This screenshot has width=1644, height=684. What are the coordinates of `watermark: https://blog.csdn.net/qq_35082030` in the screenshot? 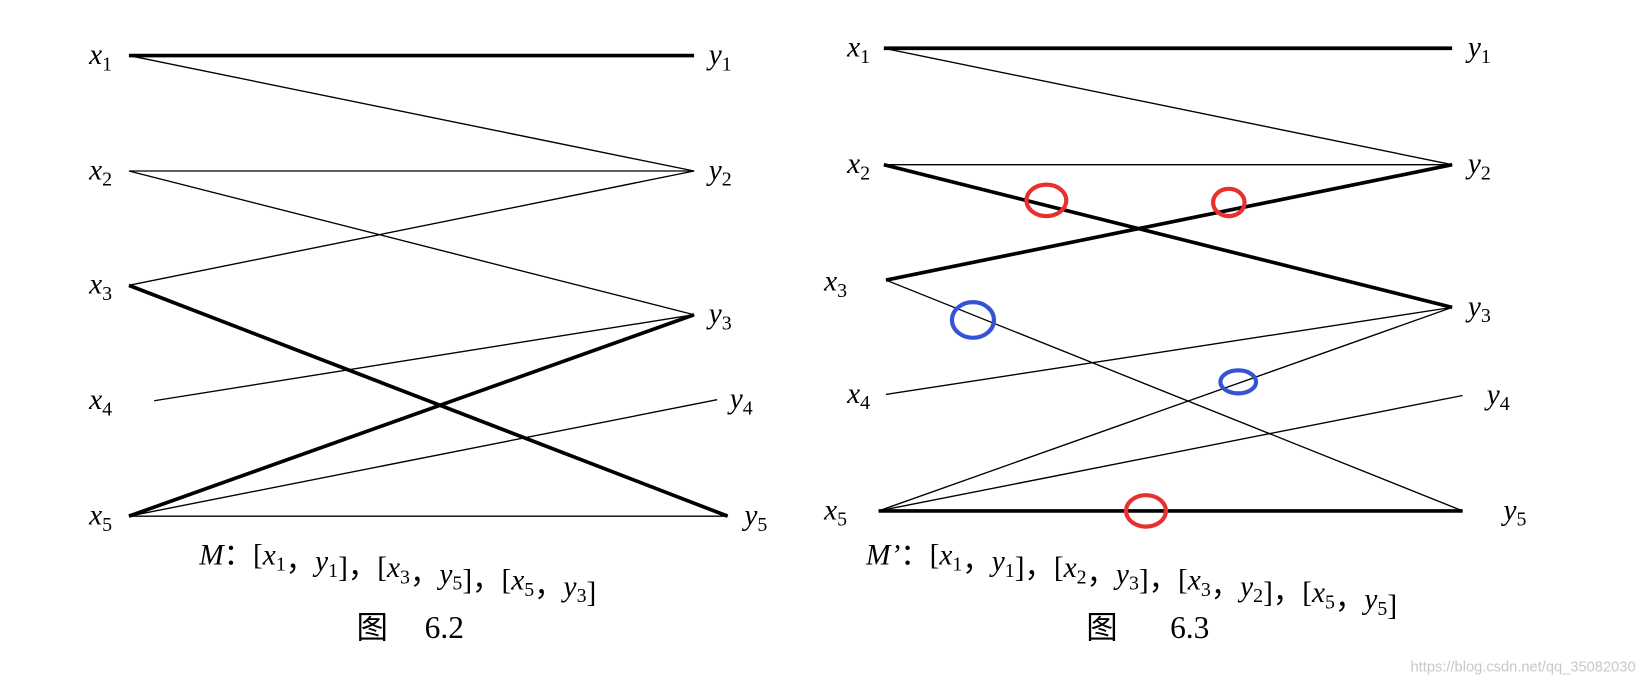 It's located at (1523, 667).